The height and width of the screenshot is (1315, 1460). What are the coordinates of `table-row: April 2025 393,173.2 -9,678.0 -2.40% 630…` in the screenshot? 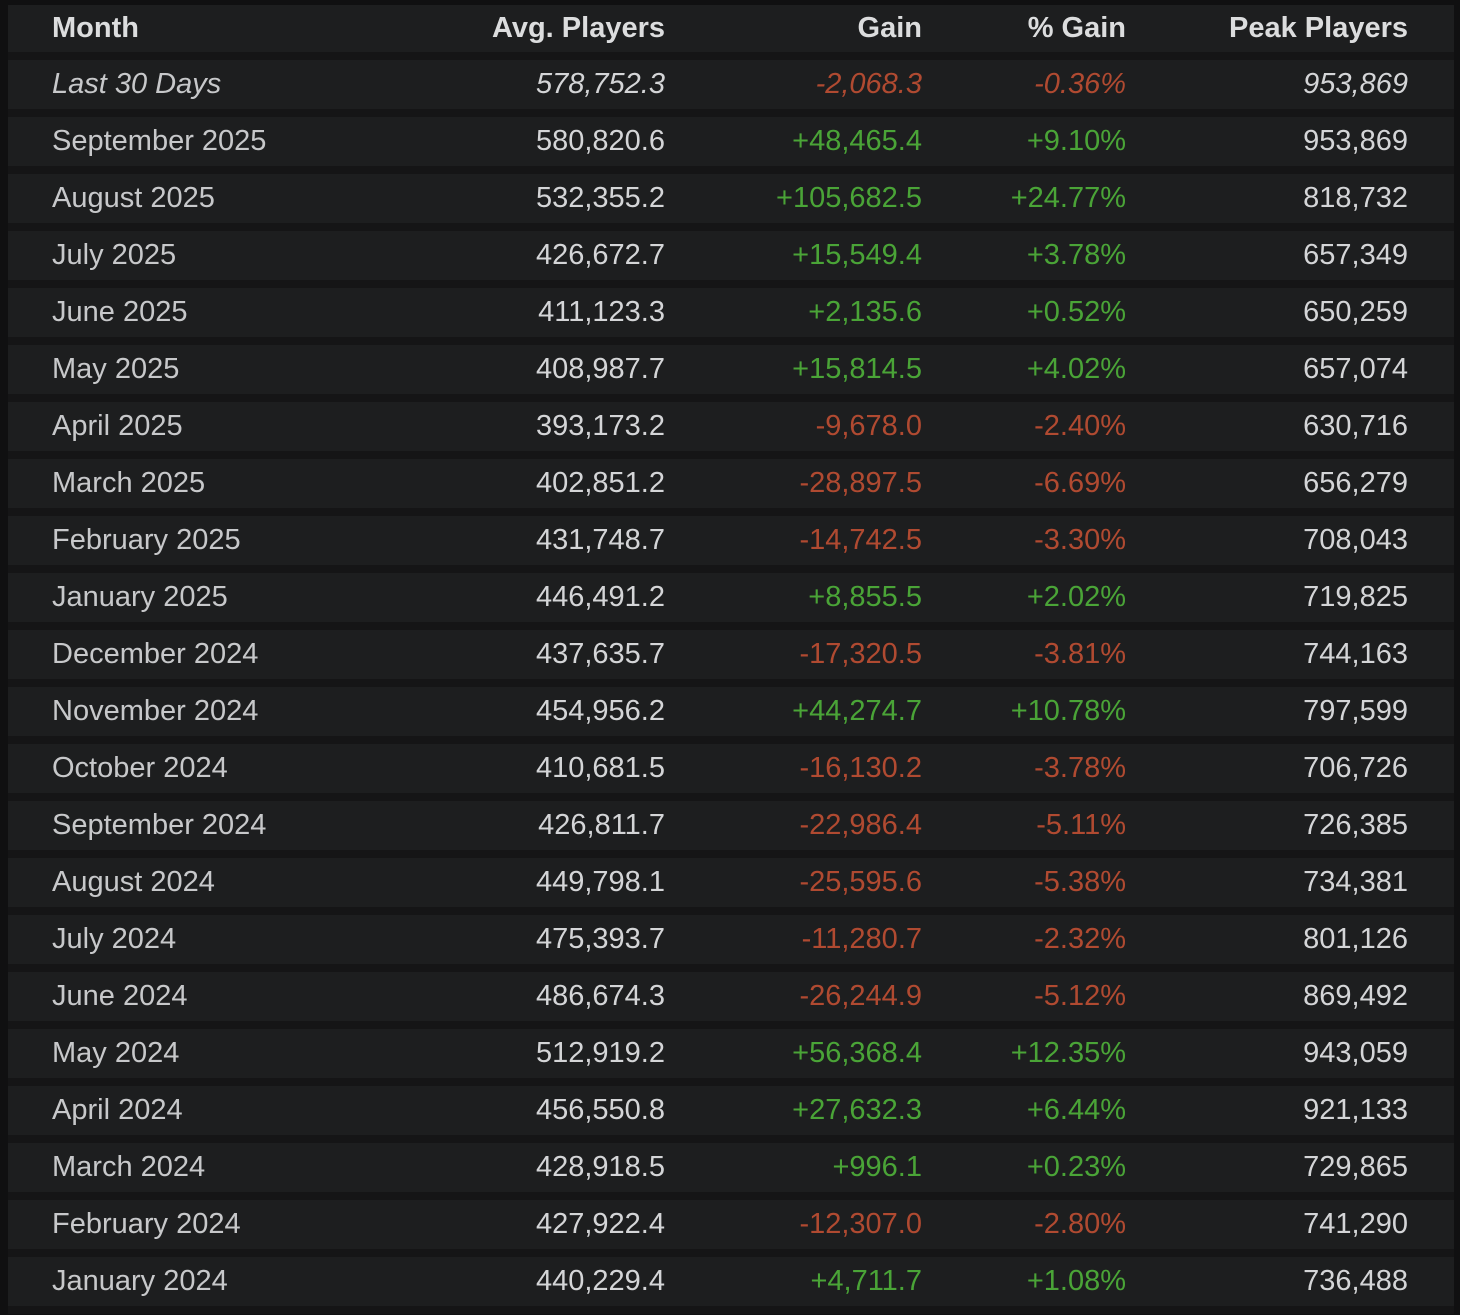 It's located at (731, 430).